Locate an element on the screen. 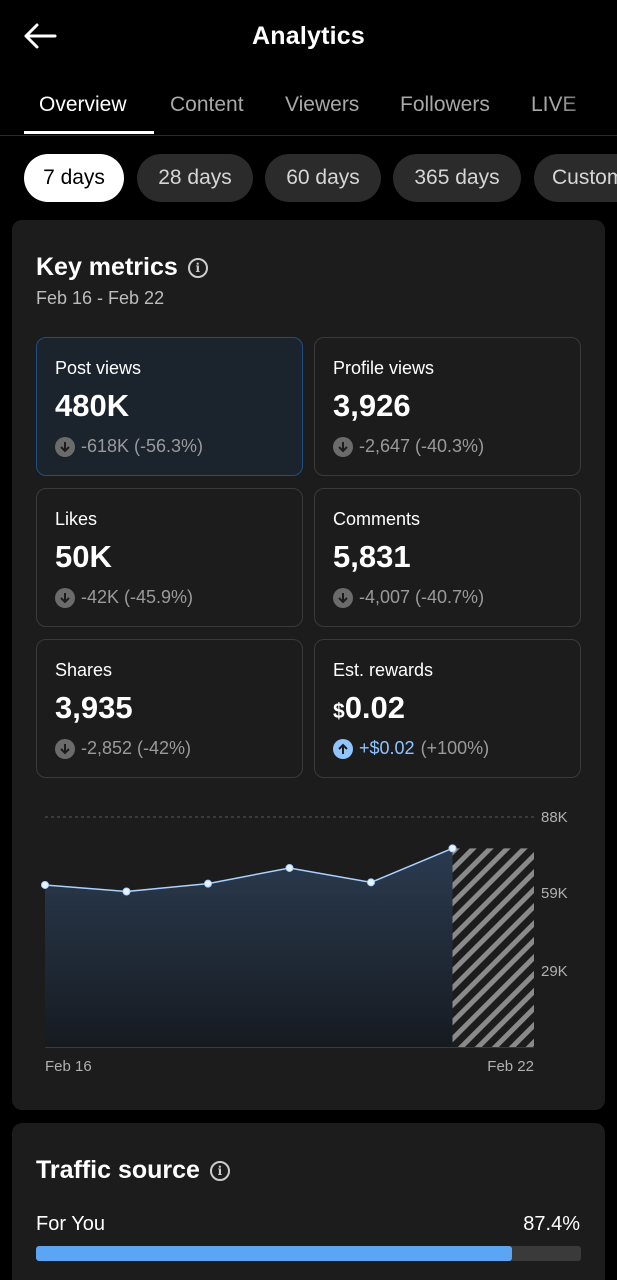  metric-change-text: -4,007 (-40.7%) is located at coordinates (422, 597).